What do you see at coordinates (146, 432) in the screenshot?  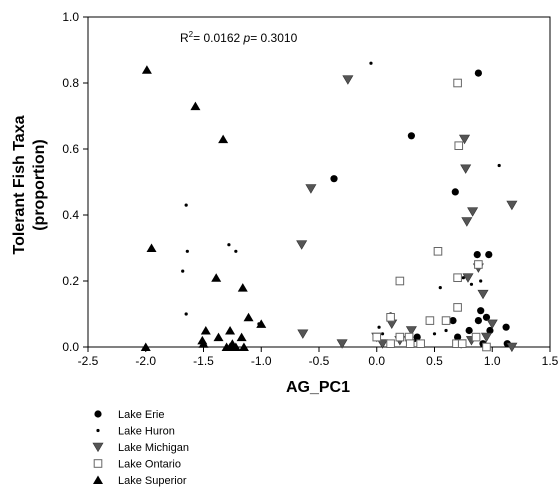 I see `legend-label-lake-huron: Lake Huron` at bounding box center [146, 432].